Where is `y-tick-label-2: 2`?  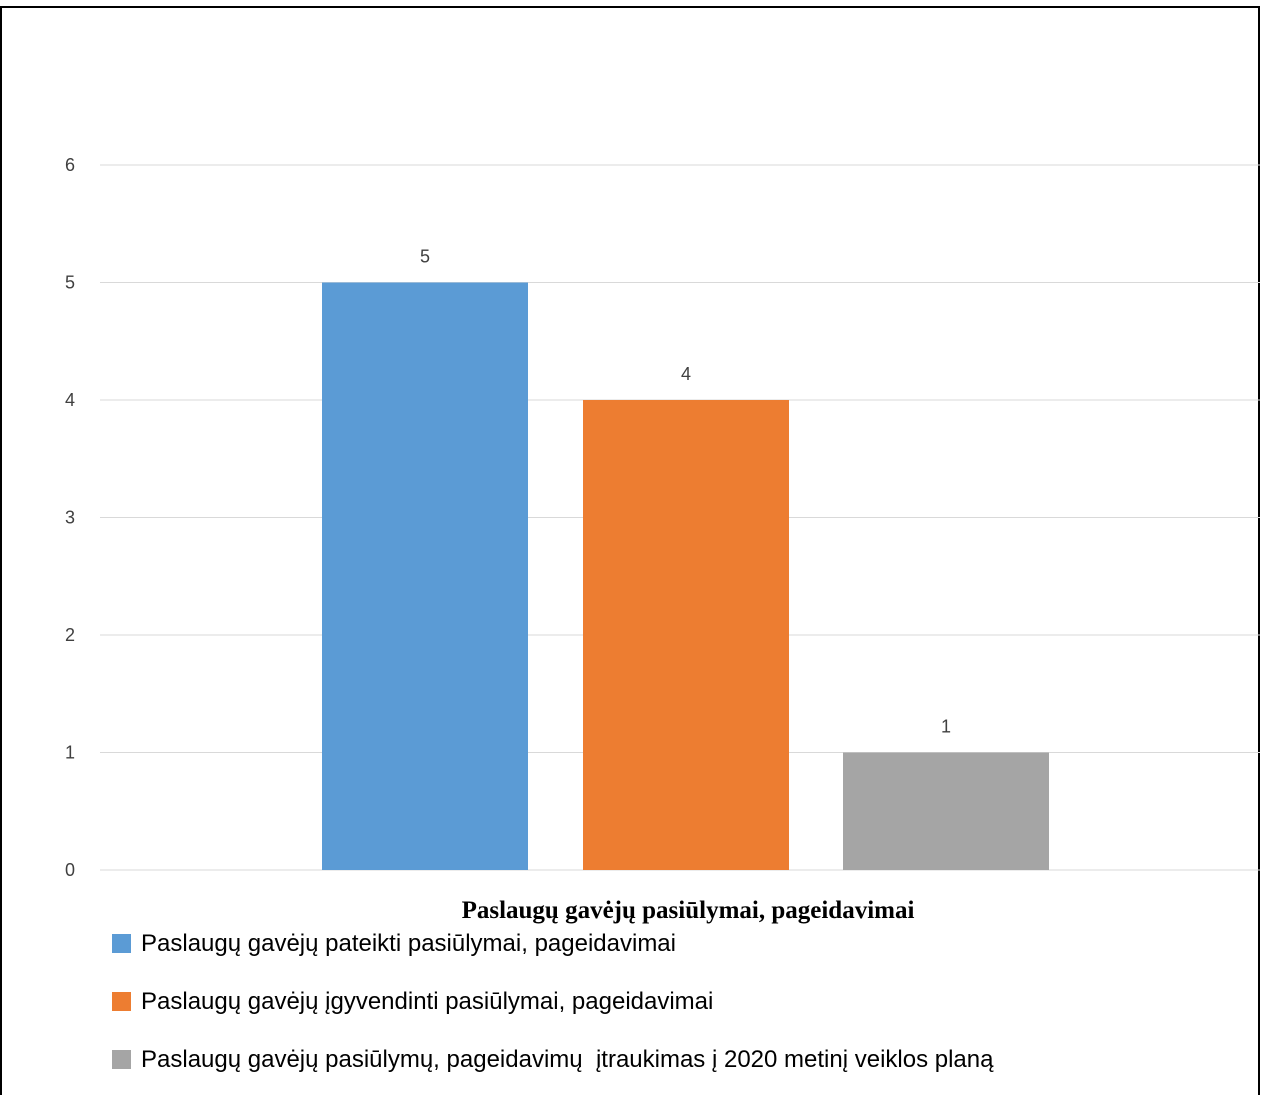 y-tick-label-2: 2 is located at coordinates (70, 635).